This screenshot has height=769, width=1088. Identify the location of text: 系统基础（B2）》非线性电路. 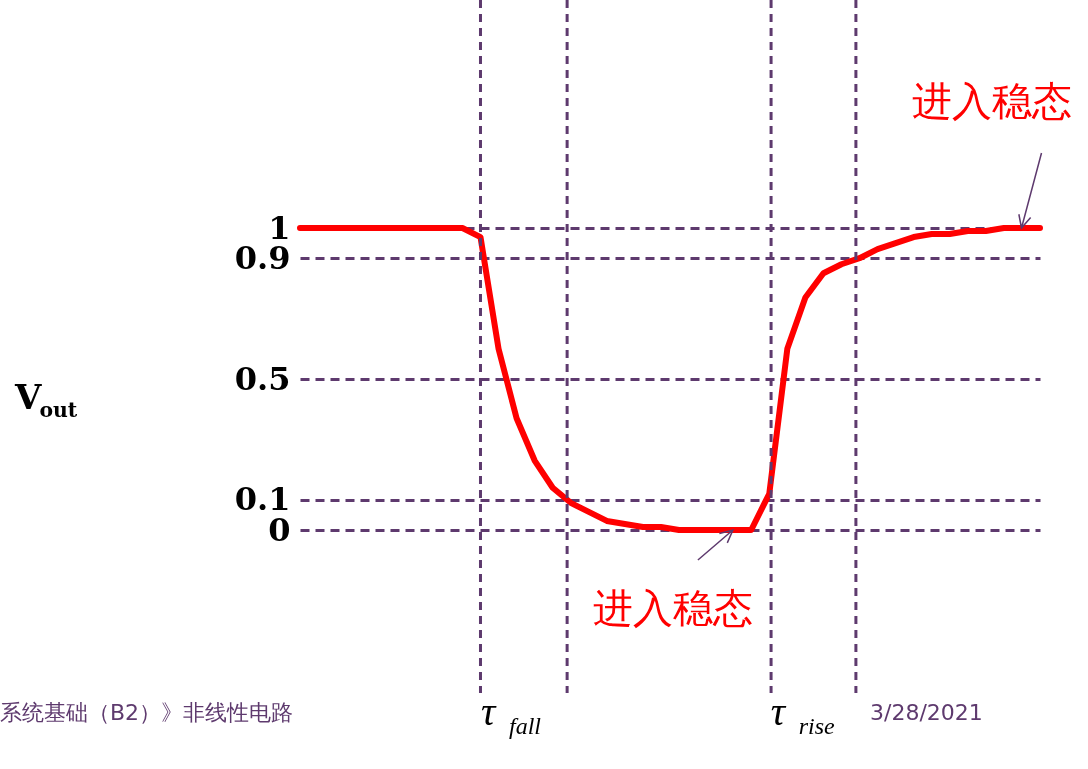
(147, 712).